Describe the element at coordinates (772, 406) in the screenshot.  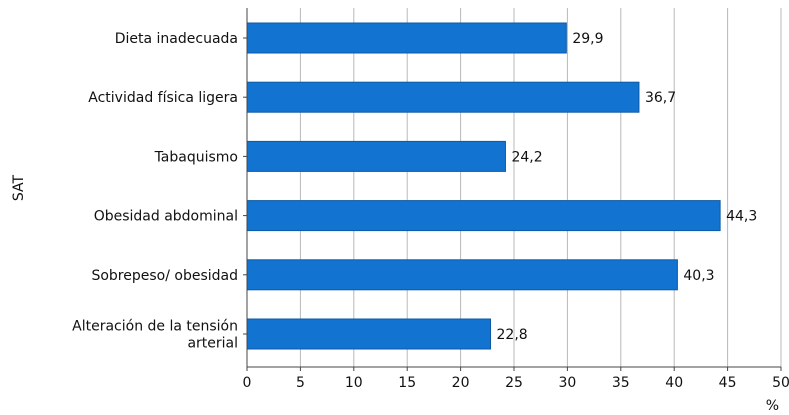
I see `x-axis-title: %` at that location.